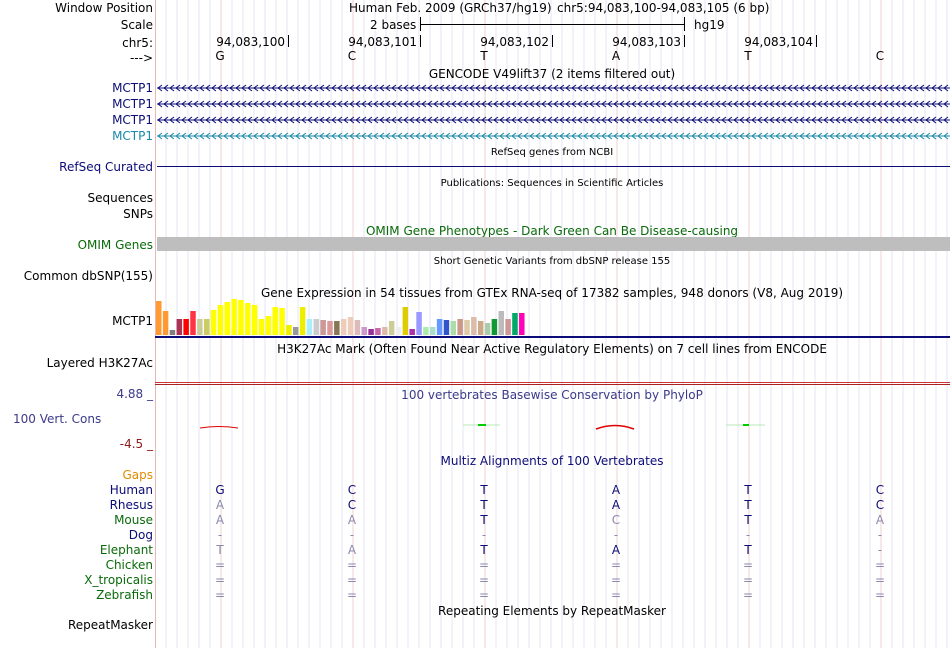 The width and height of the screenshot is (950, 648). What do you see at coordinates (663, 8) in the screenshot?
I see `position-title: chr5:94,083,100-94,083,105 (6 bp)` at bounding box center [663, 8].